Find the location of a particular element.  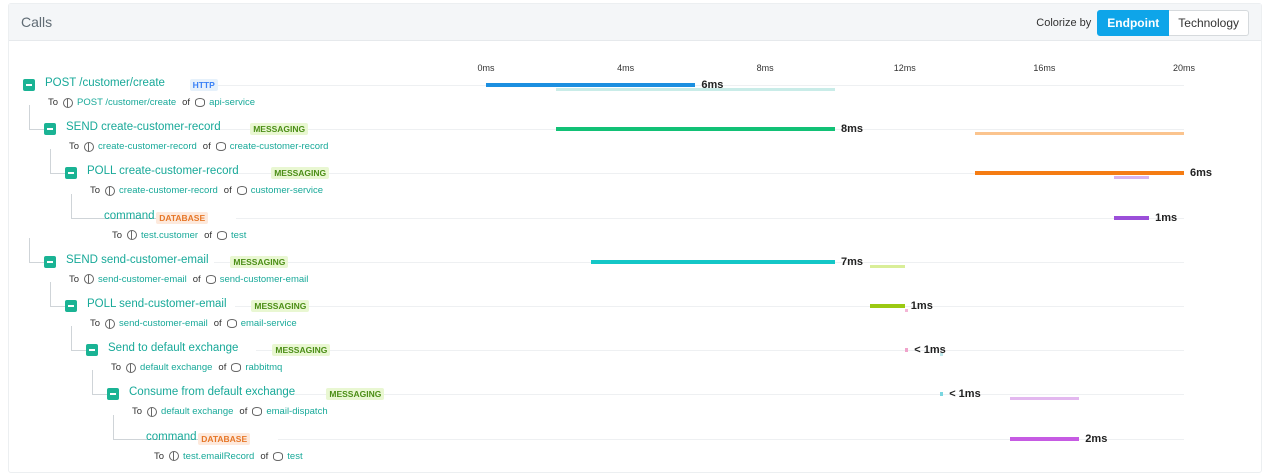

call-name: POLL create-customer-record is located at coordinates (163, 171).